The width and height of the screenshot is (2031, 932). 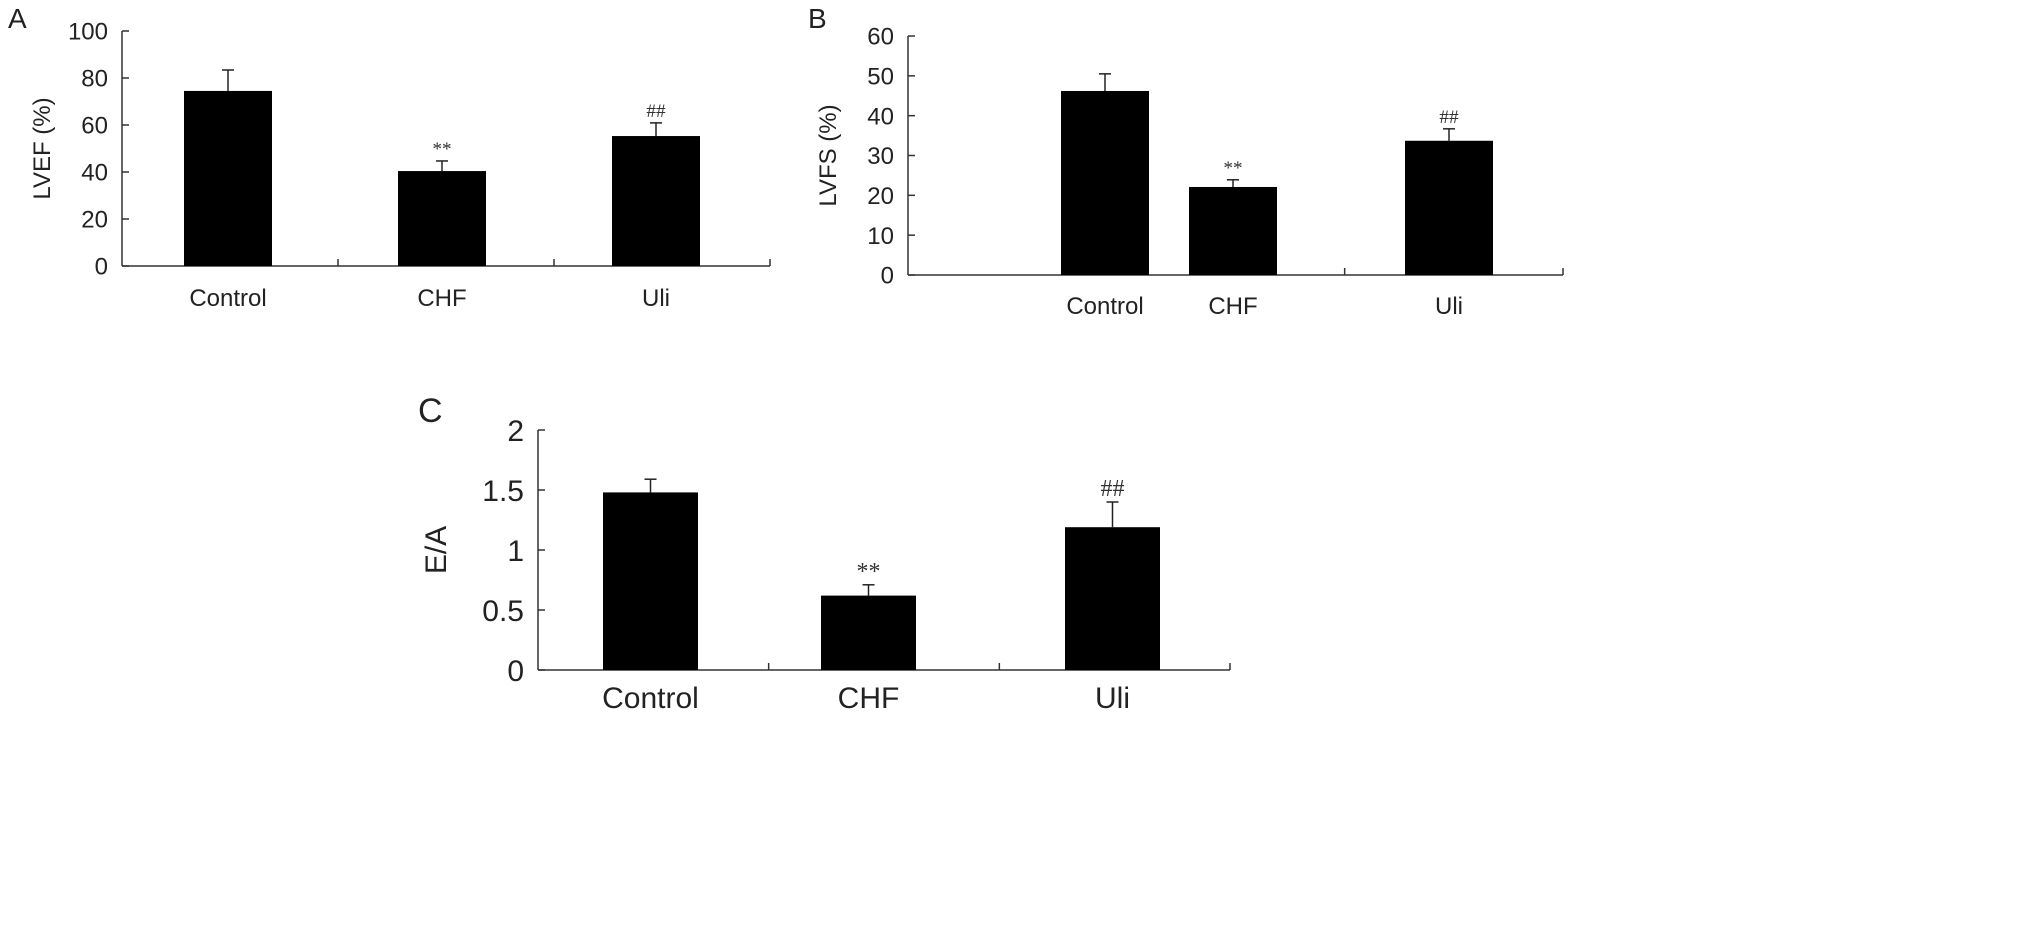 What do you see at coordinates (880, 76) in the screenshot?
I see `y-tick-label: 50` at bounding box center [880, 76].